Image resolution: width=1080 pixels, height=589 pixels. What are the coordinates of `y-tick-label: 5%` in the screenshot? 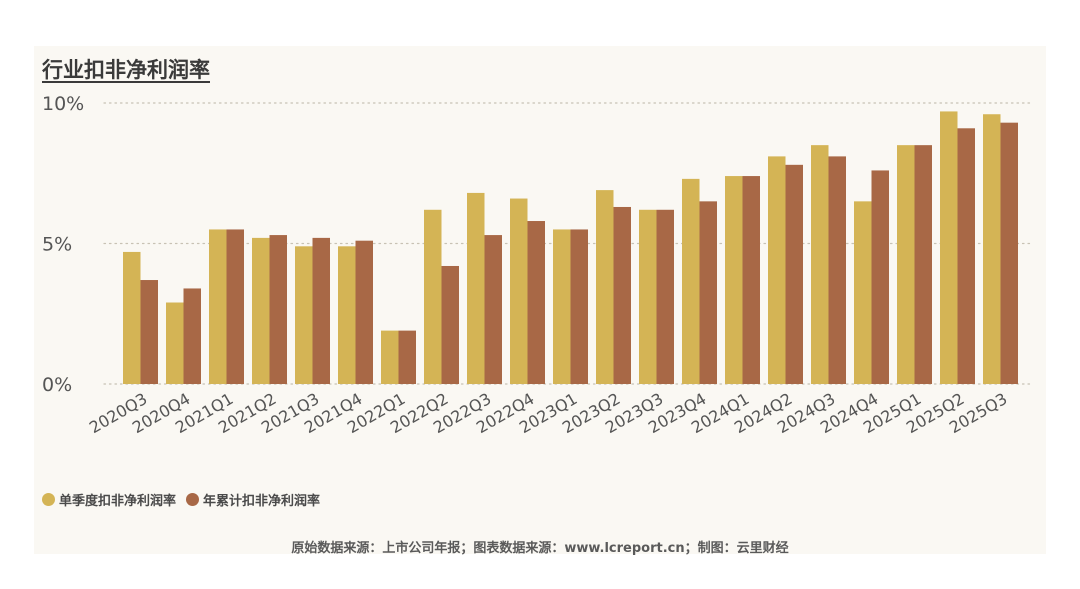 It's located at (57, 245).